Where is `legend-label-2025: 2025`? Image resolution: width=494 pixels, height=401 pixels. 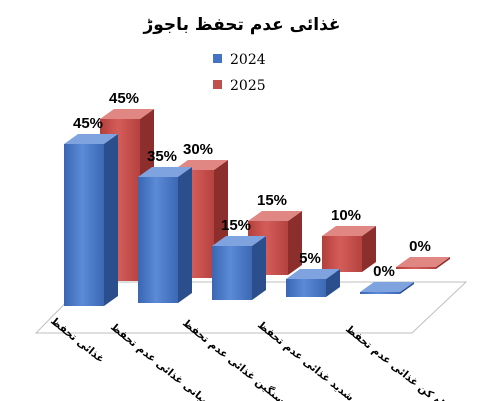 legend-label-2025: 2025 is located at coordinates (248, 86).